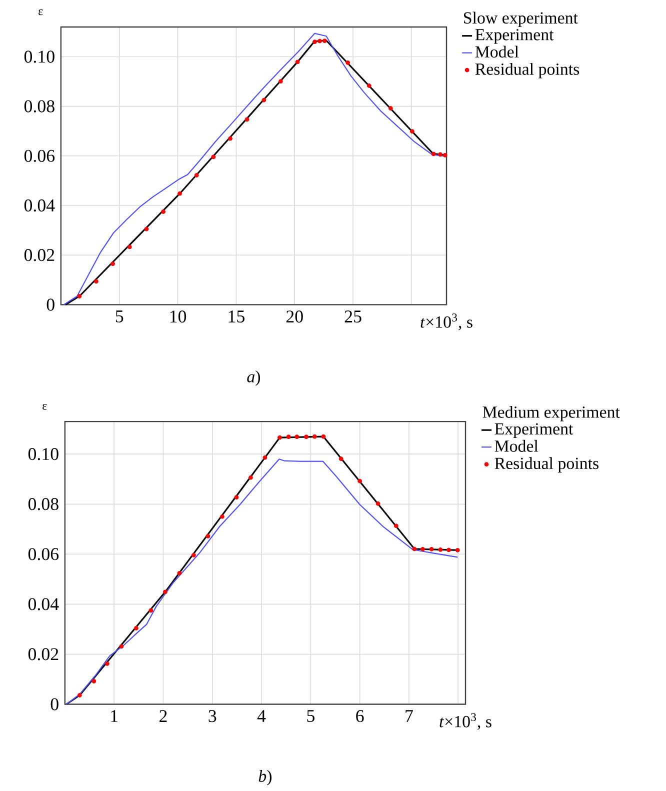  I want to click on x-tick-label: 2, so click(163, 716).